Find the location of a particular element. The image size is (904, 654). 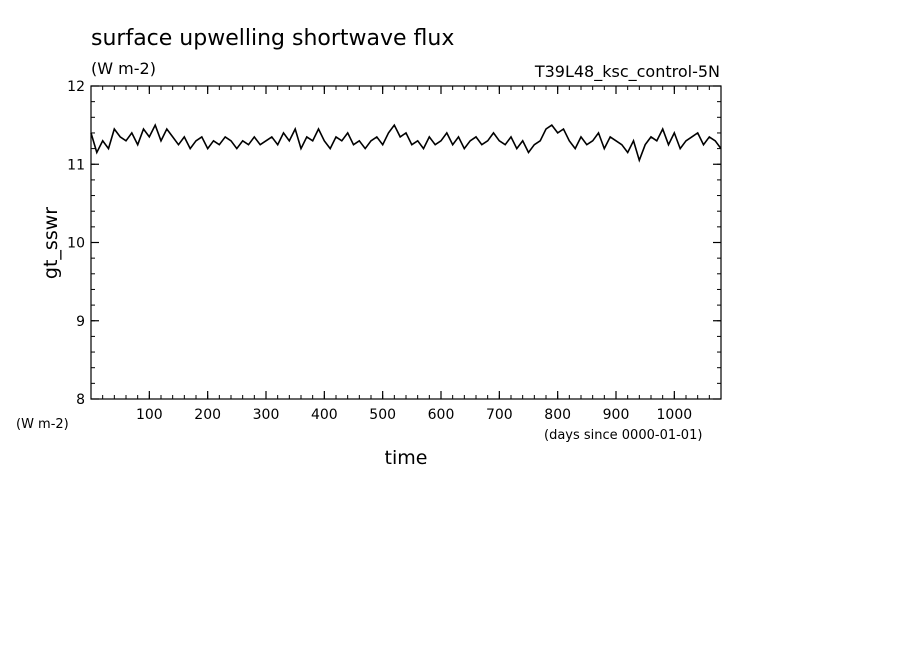

x-tick-label: 300 is located at coordinates (266, 415).